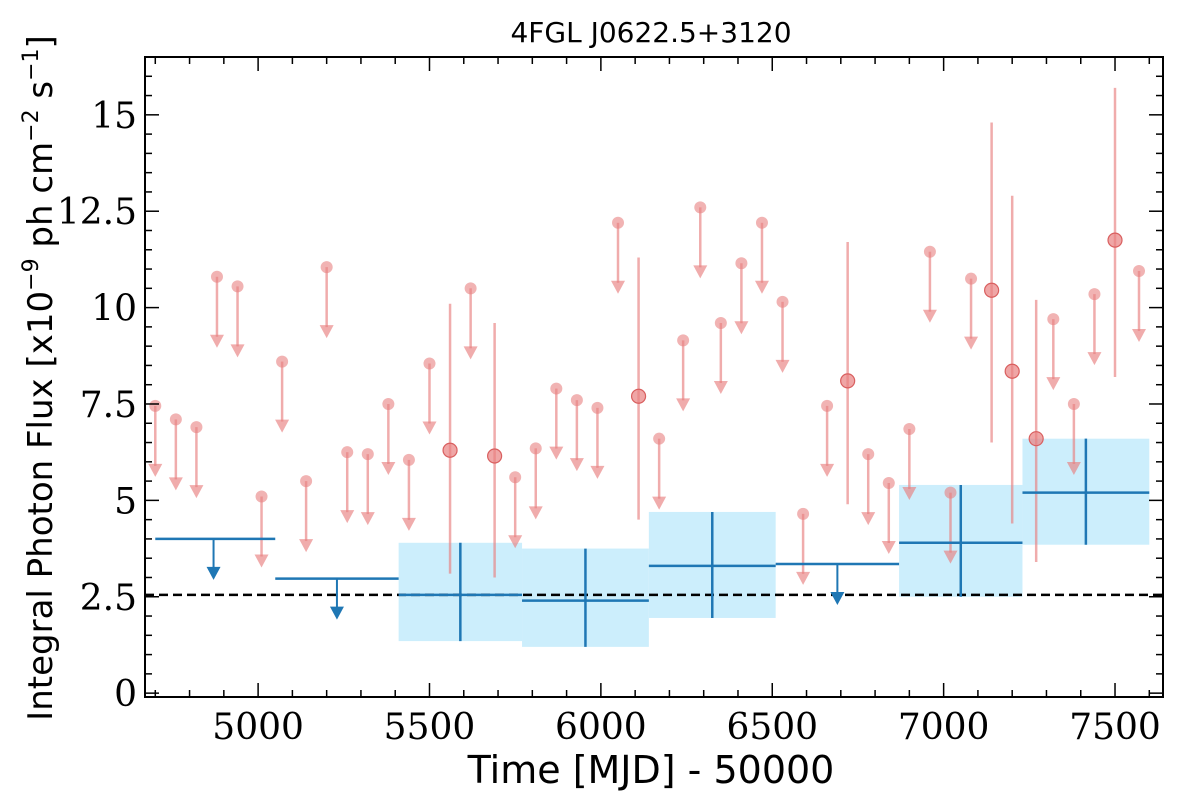 The width and height of the screenshot is (1200, 800). Describe the element at coordinates (258, 727) in the screenshot. I see `x-tick-label: 5000` at that location.